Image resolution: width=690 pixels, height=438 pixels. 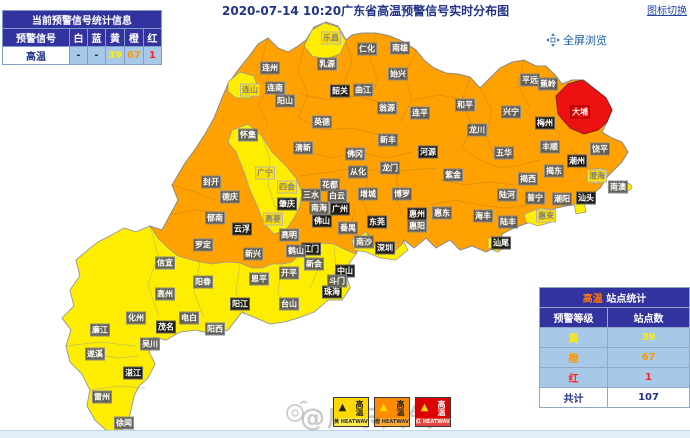 I want to click on map-label-陆丰: 陆丰, so click(x=508, y=222).